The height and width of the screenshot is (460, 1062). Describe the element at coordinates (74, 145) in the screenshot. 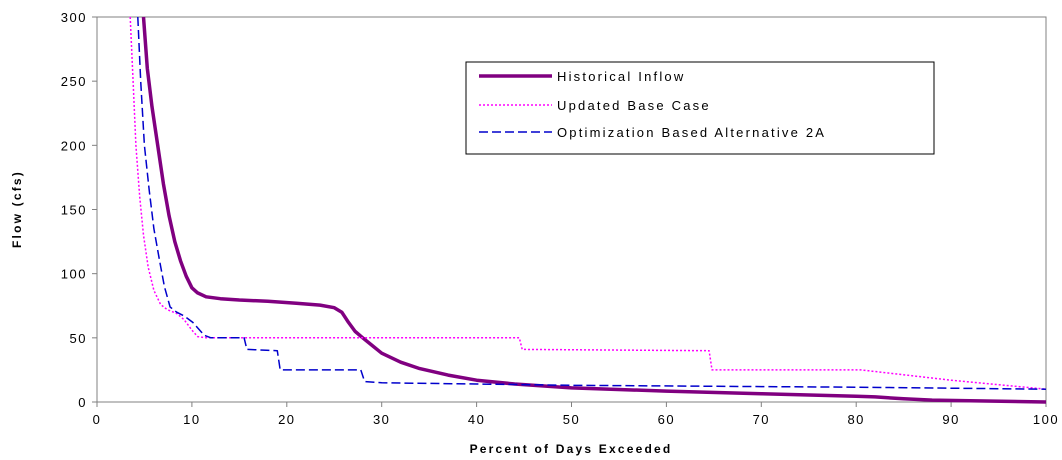

I see `y-tick-label: 200` at that location.